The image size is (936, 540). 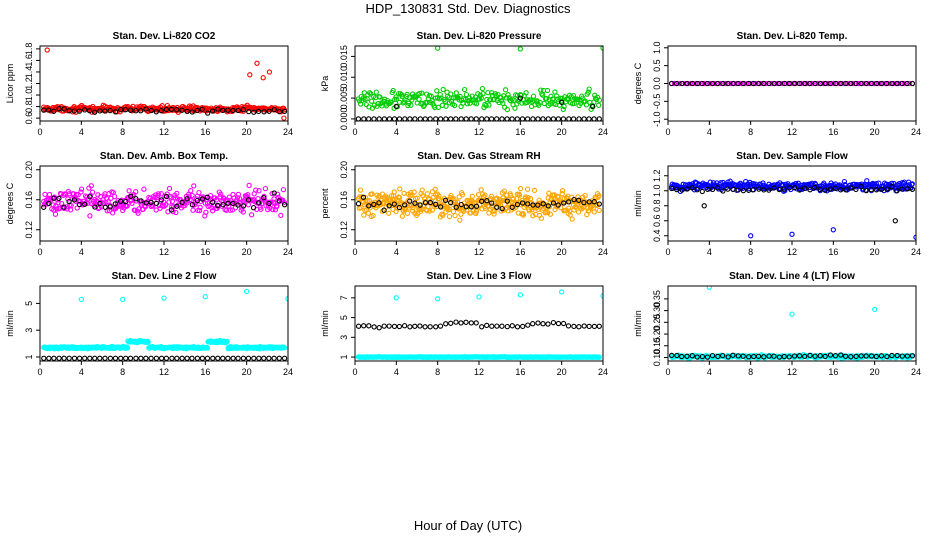 I want to click on y-tick-label: 0.6, so click(x=657, y=220).